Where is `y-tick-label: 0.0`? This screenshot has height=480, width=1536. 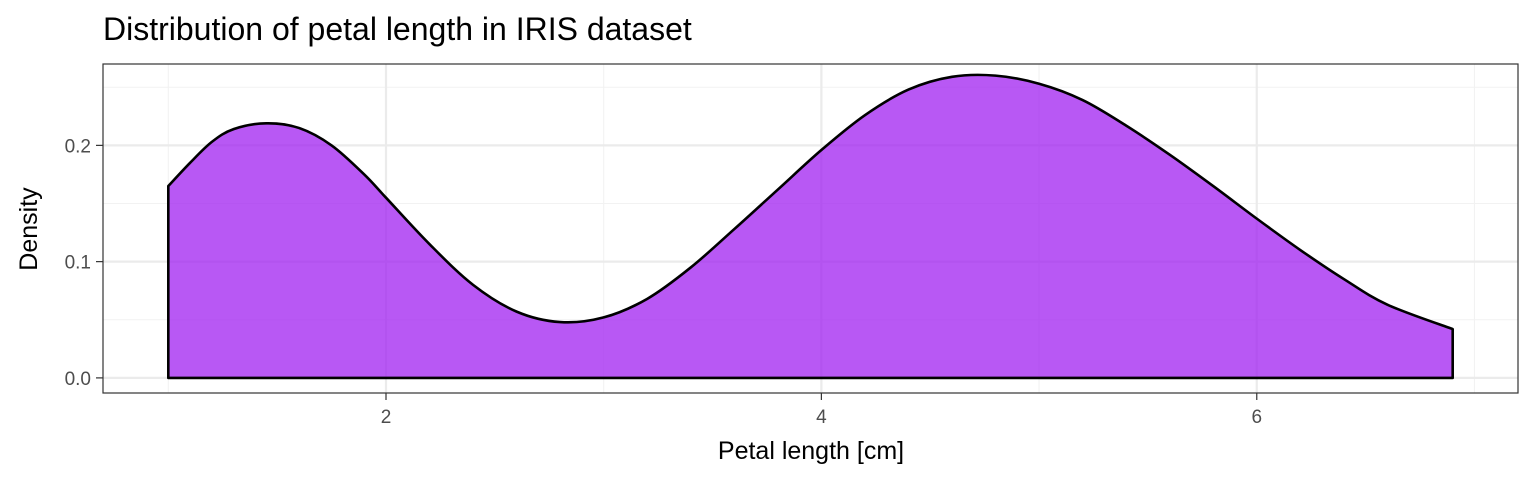 y-tick-label: 0.0 is located at coordinates (78, 379).